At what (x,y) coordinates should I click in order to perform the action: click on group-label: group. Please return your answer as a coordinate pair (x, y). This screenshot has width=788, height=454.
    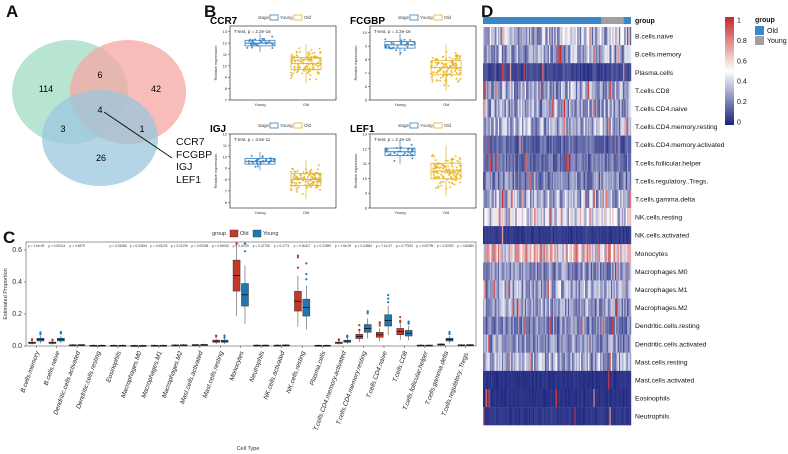
    Looking at the image, I should click on (645, 21).